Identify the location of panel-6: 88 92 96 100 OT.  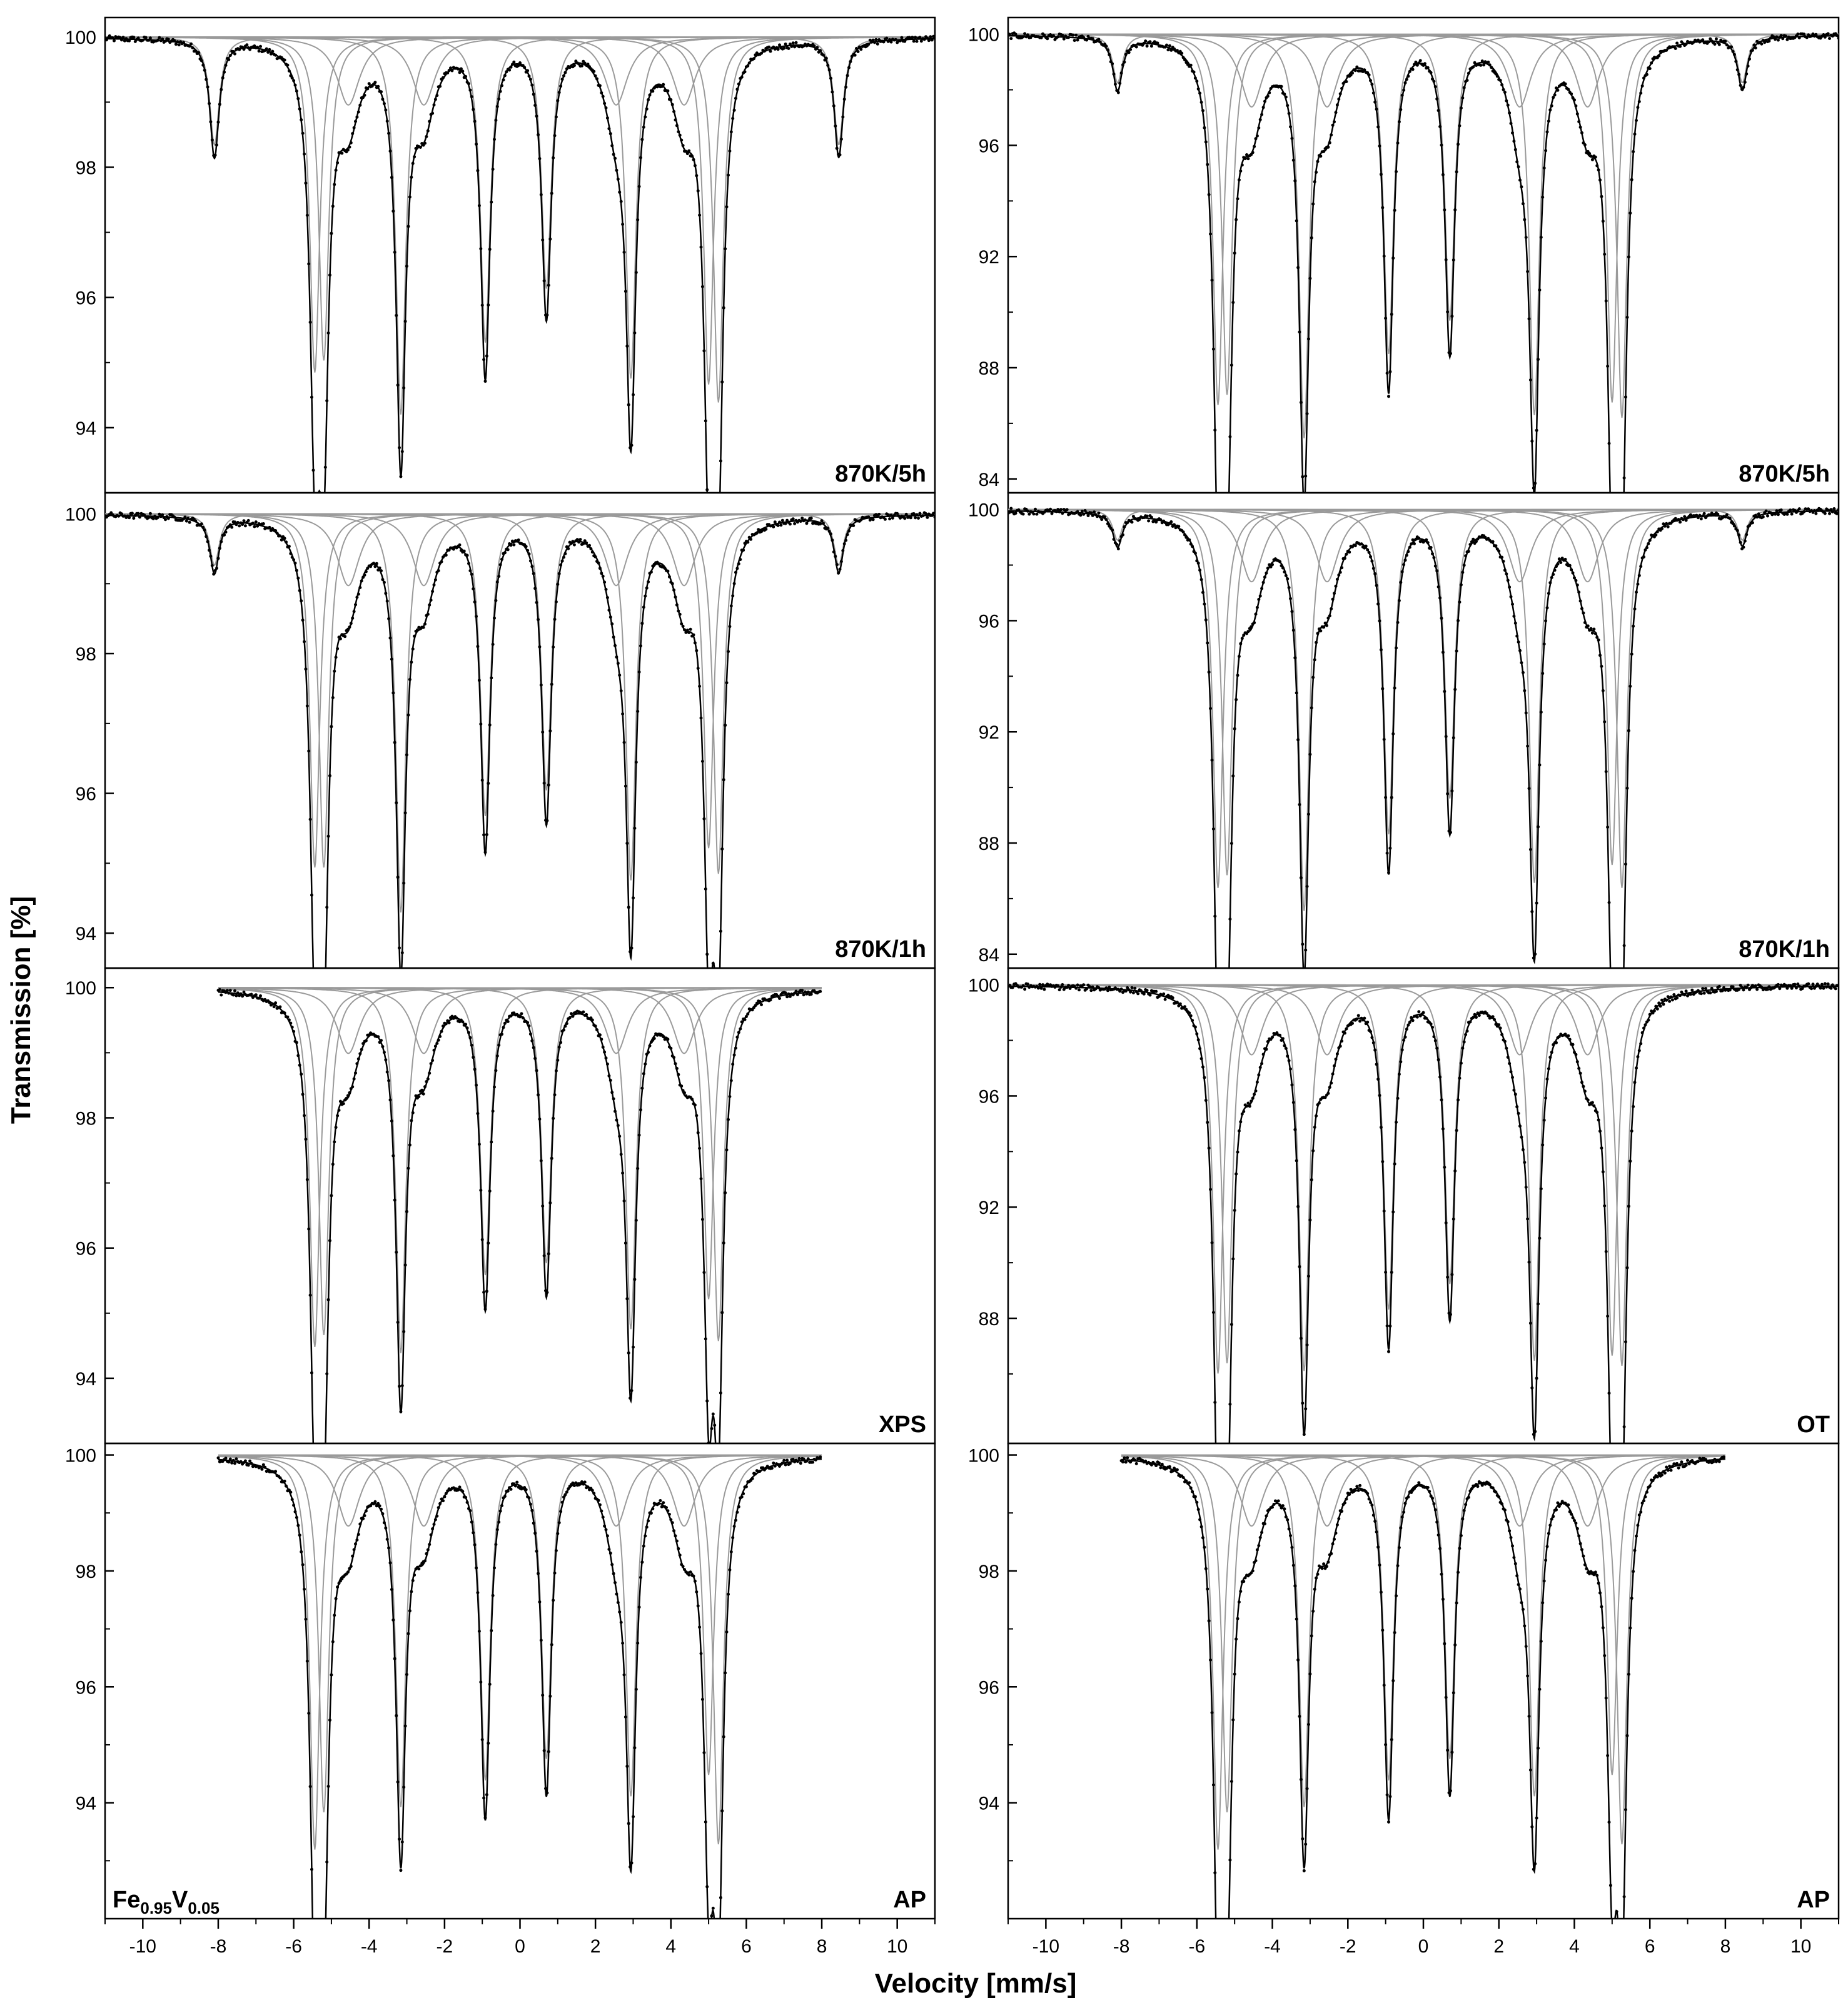
(1404, 1206).